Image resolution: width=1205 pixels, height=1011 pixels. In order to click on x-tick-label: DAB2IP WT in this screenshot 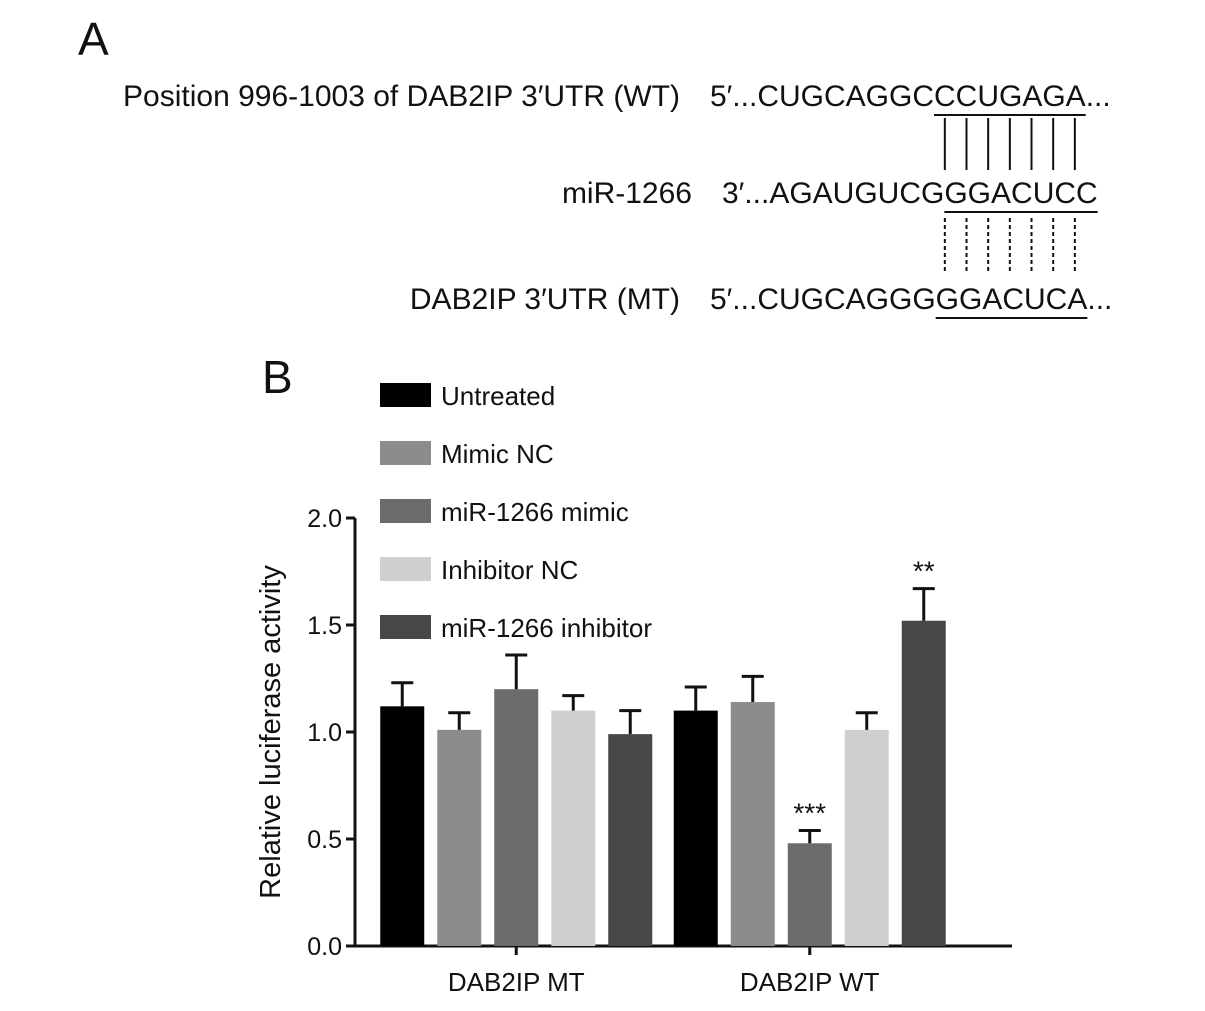, I will do `click(810, 982)`.